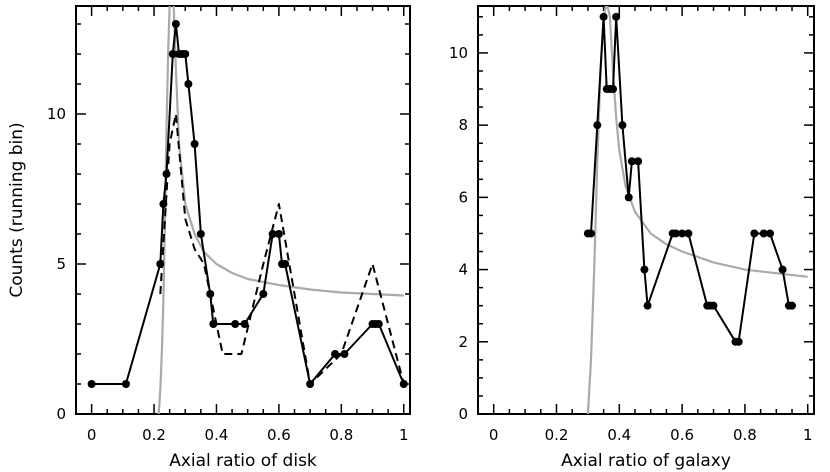 The width and height of the screenshot is (830, 472). I want to click on y-tick-label: 6, so click(463, 197).